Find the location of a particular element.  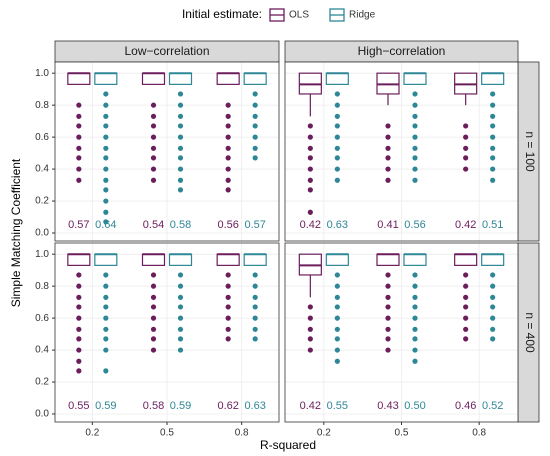

x-tick-label: 0.5 is located at coordinates (402, 433).